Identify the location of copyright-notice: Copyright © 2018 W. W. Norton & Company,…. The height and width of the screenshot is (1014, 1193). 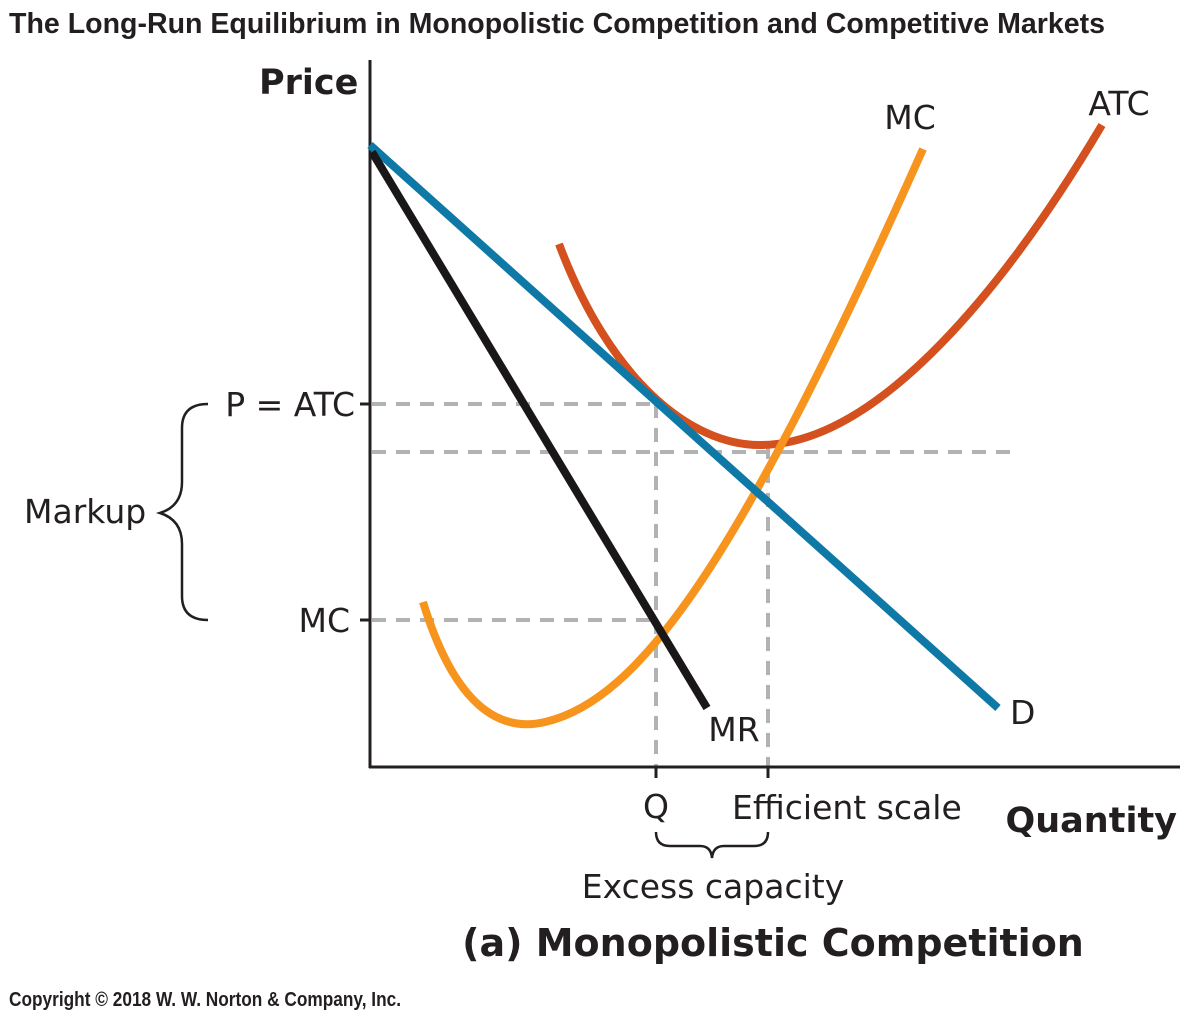
(205, 1000).